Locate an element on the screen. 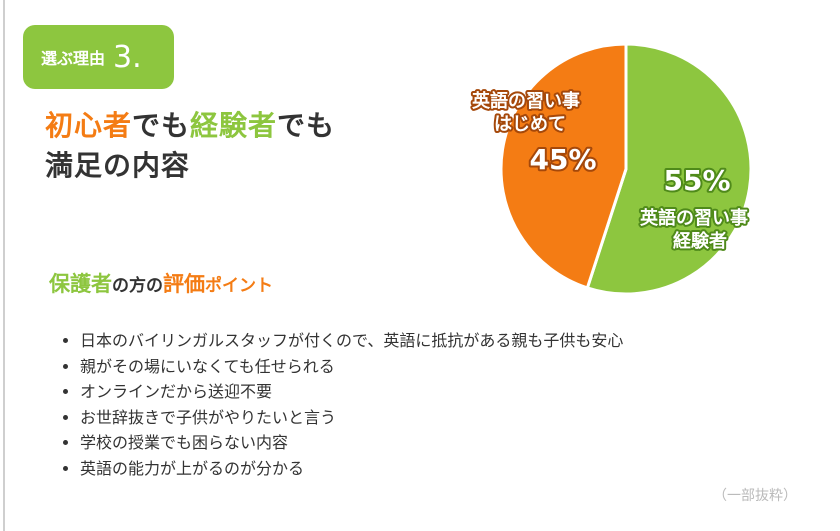 Image resolution: width=840 pixels, height=531 pixels. list-item: 親がその場にいなくても任せられる is located at coordinates (351, 367).